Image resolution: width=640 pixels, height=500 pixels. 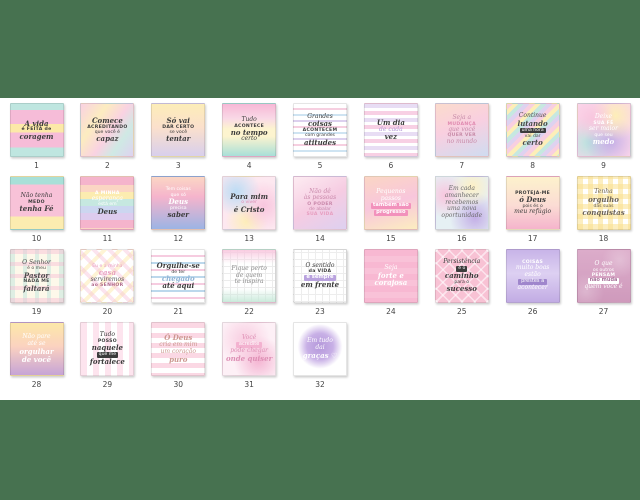 What do you see at coordinates (36, 276) in the screenshot?
I see `quote-text: O Senhor é o meu Pastor NADA ME faltará` at bounding box center [36, 276].